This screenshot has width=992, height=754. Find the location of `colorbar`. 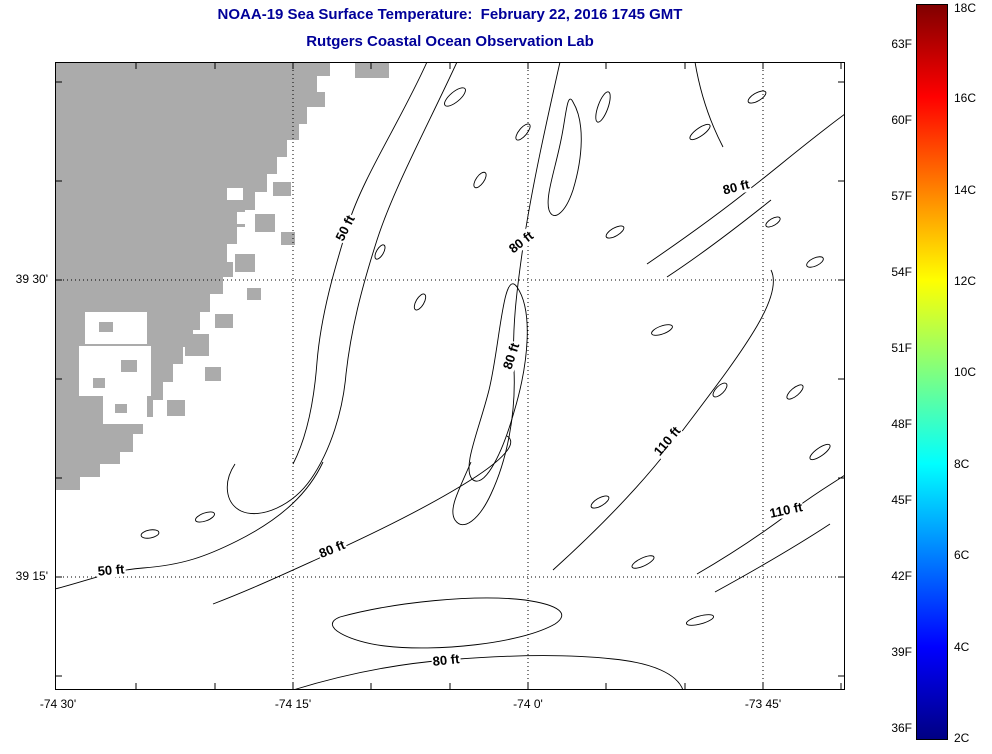

colorbar is located at coordinates (932, 372).